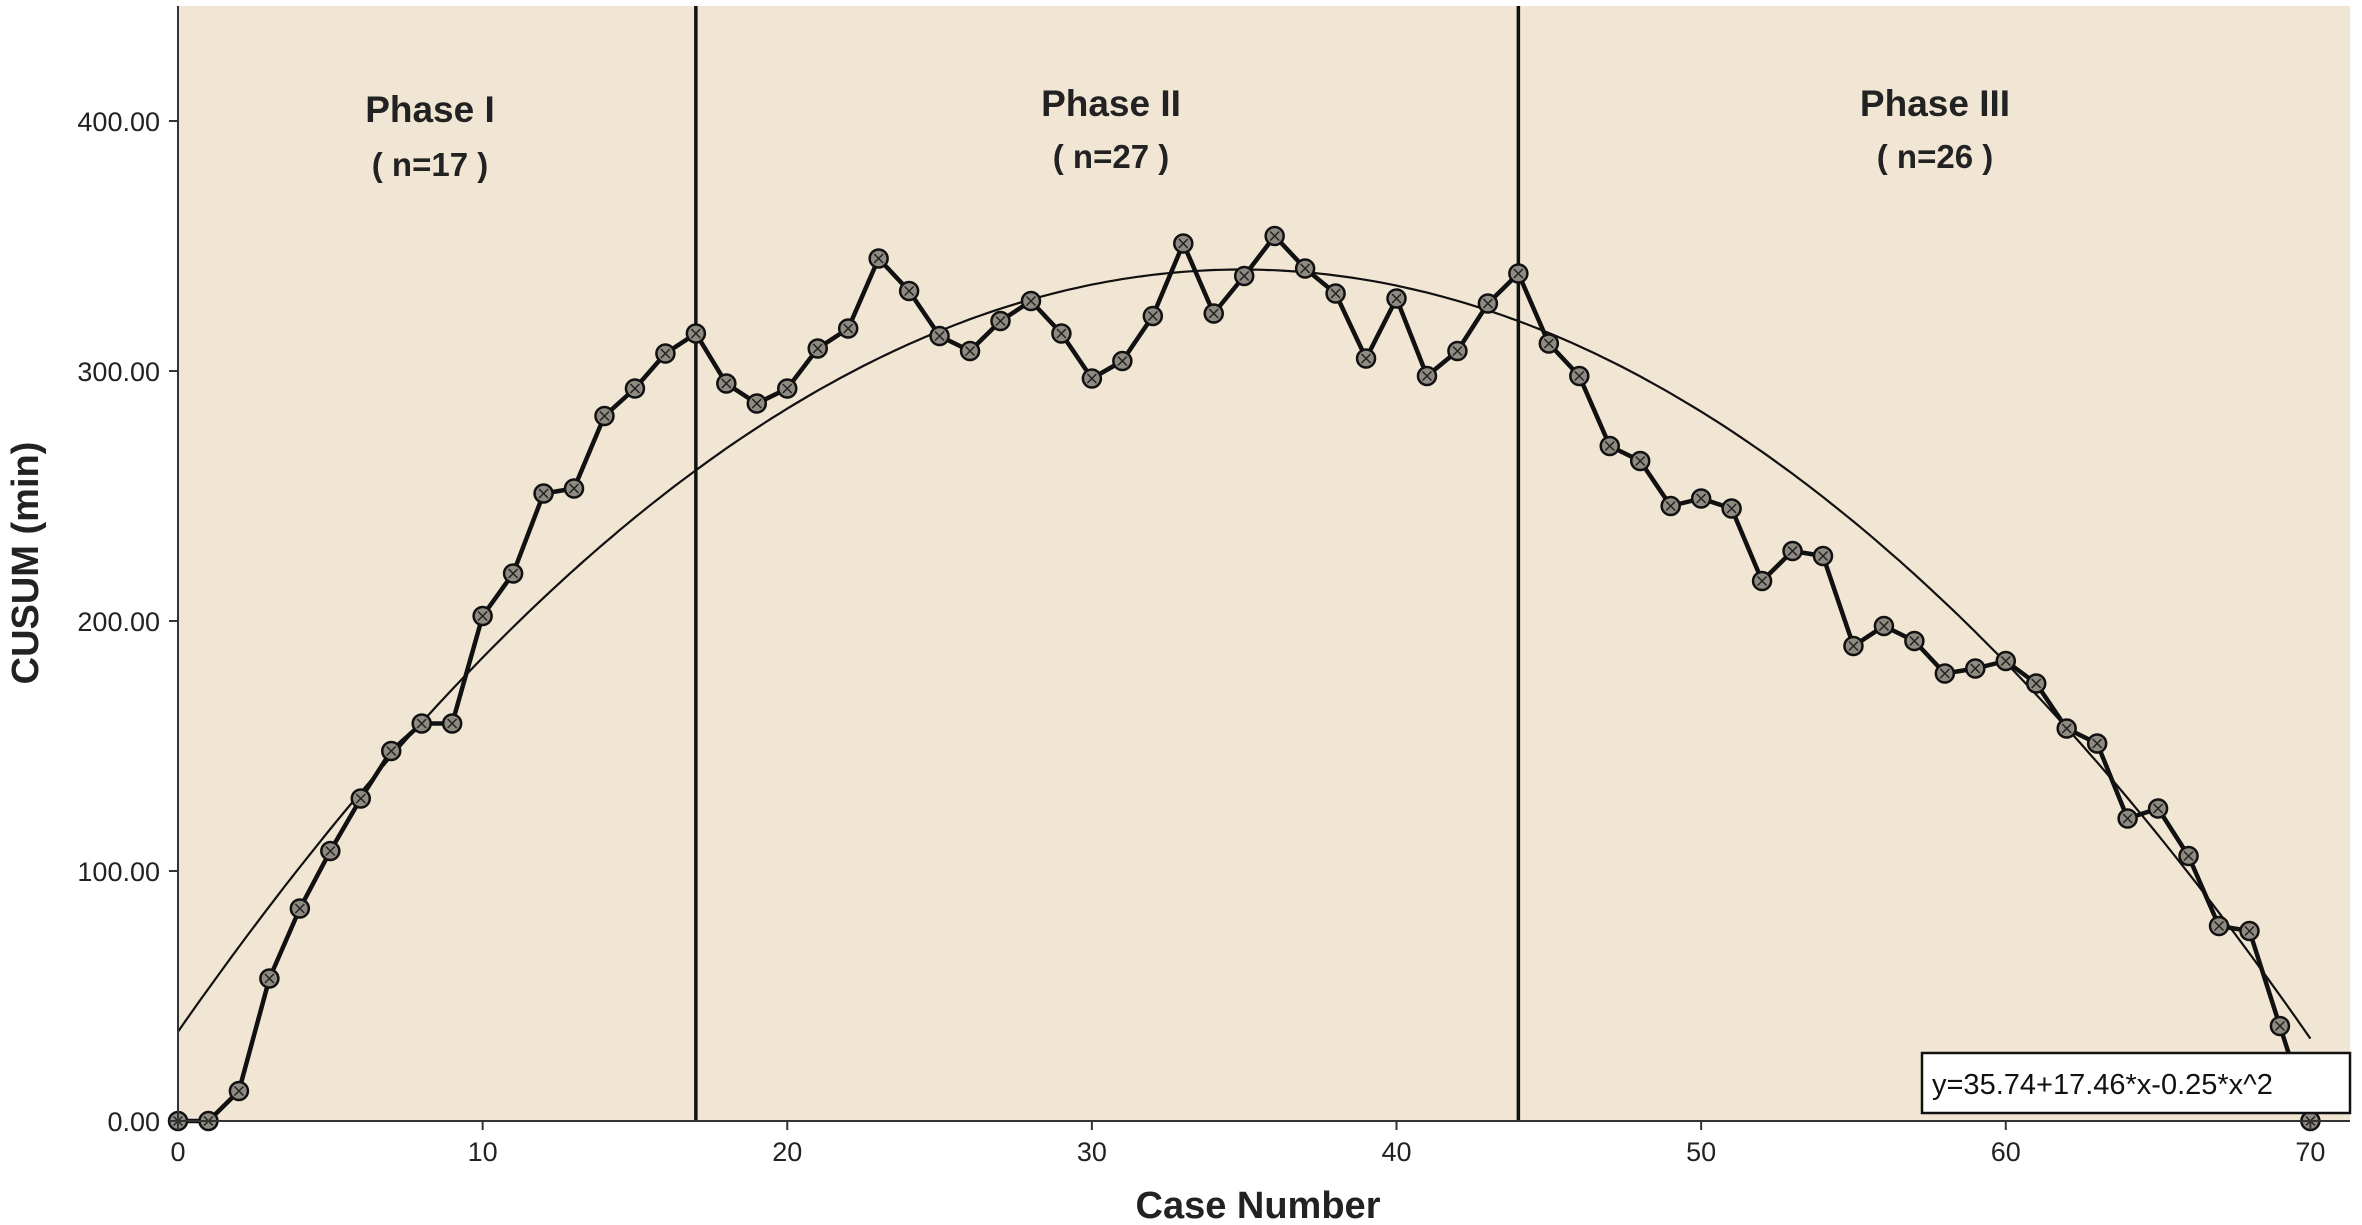  Describe the element at coordinates (787, 1152) in the screenshot. I see `x-tick-label: 20` at that location.